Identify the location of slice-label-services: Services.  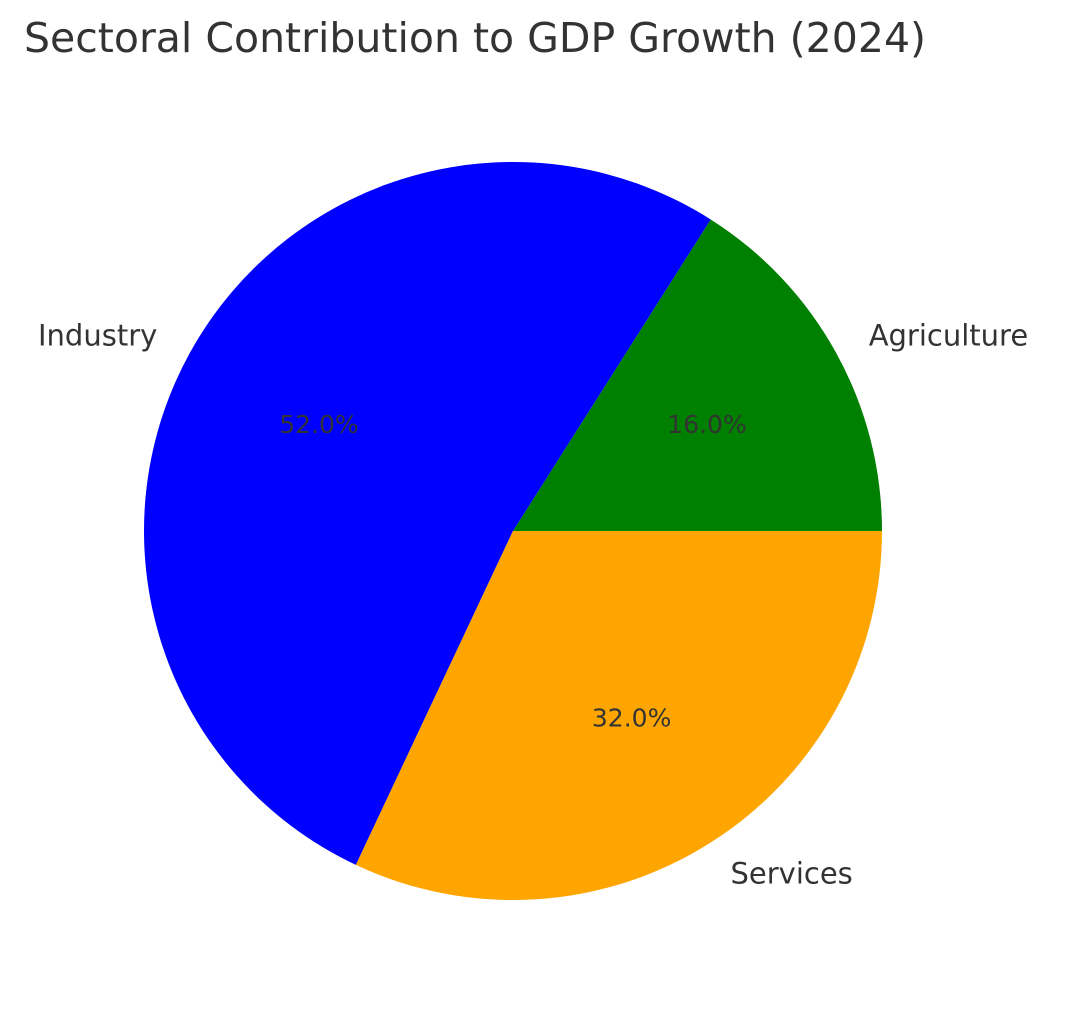
(791, 874).